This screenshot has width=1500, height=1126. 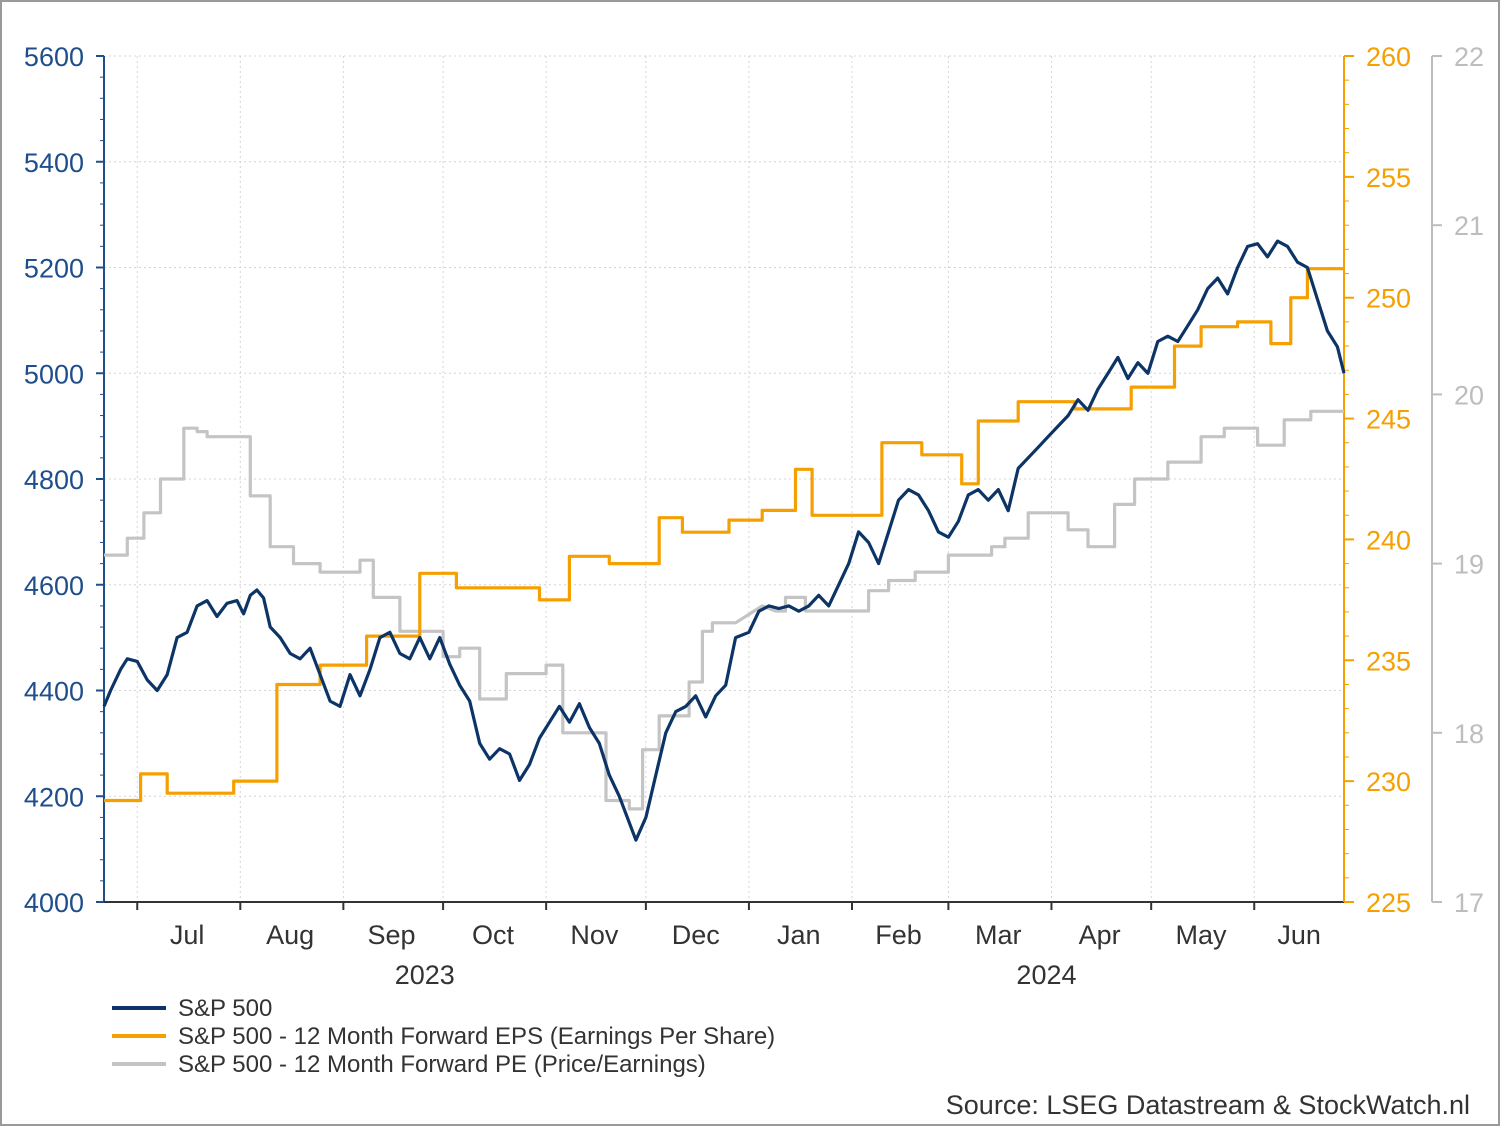 What do you see at coordinates (1299, 935) in the screenshot?
I see `x-tick-label: Jun` at bounding box center [1299, 935].